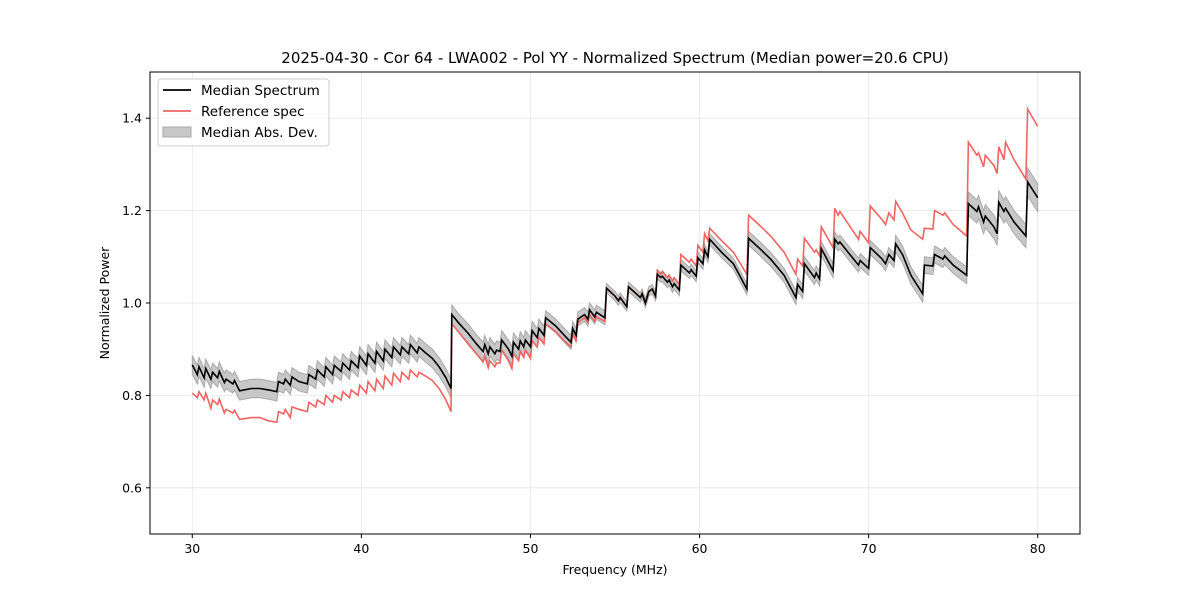  Describe the element at coordinates (132, 210) in the screenshot. I see `y-tick-label: 1.2` at that location.